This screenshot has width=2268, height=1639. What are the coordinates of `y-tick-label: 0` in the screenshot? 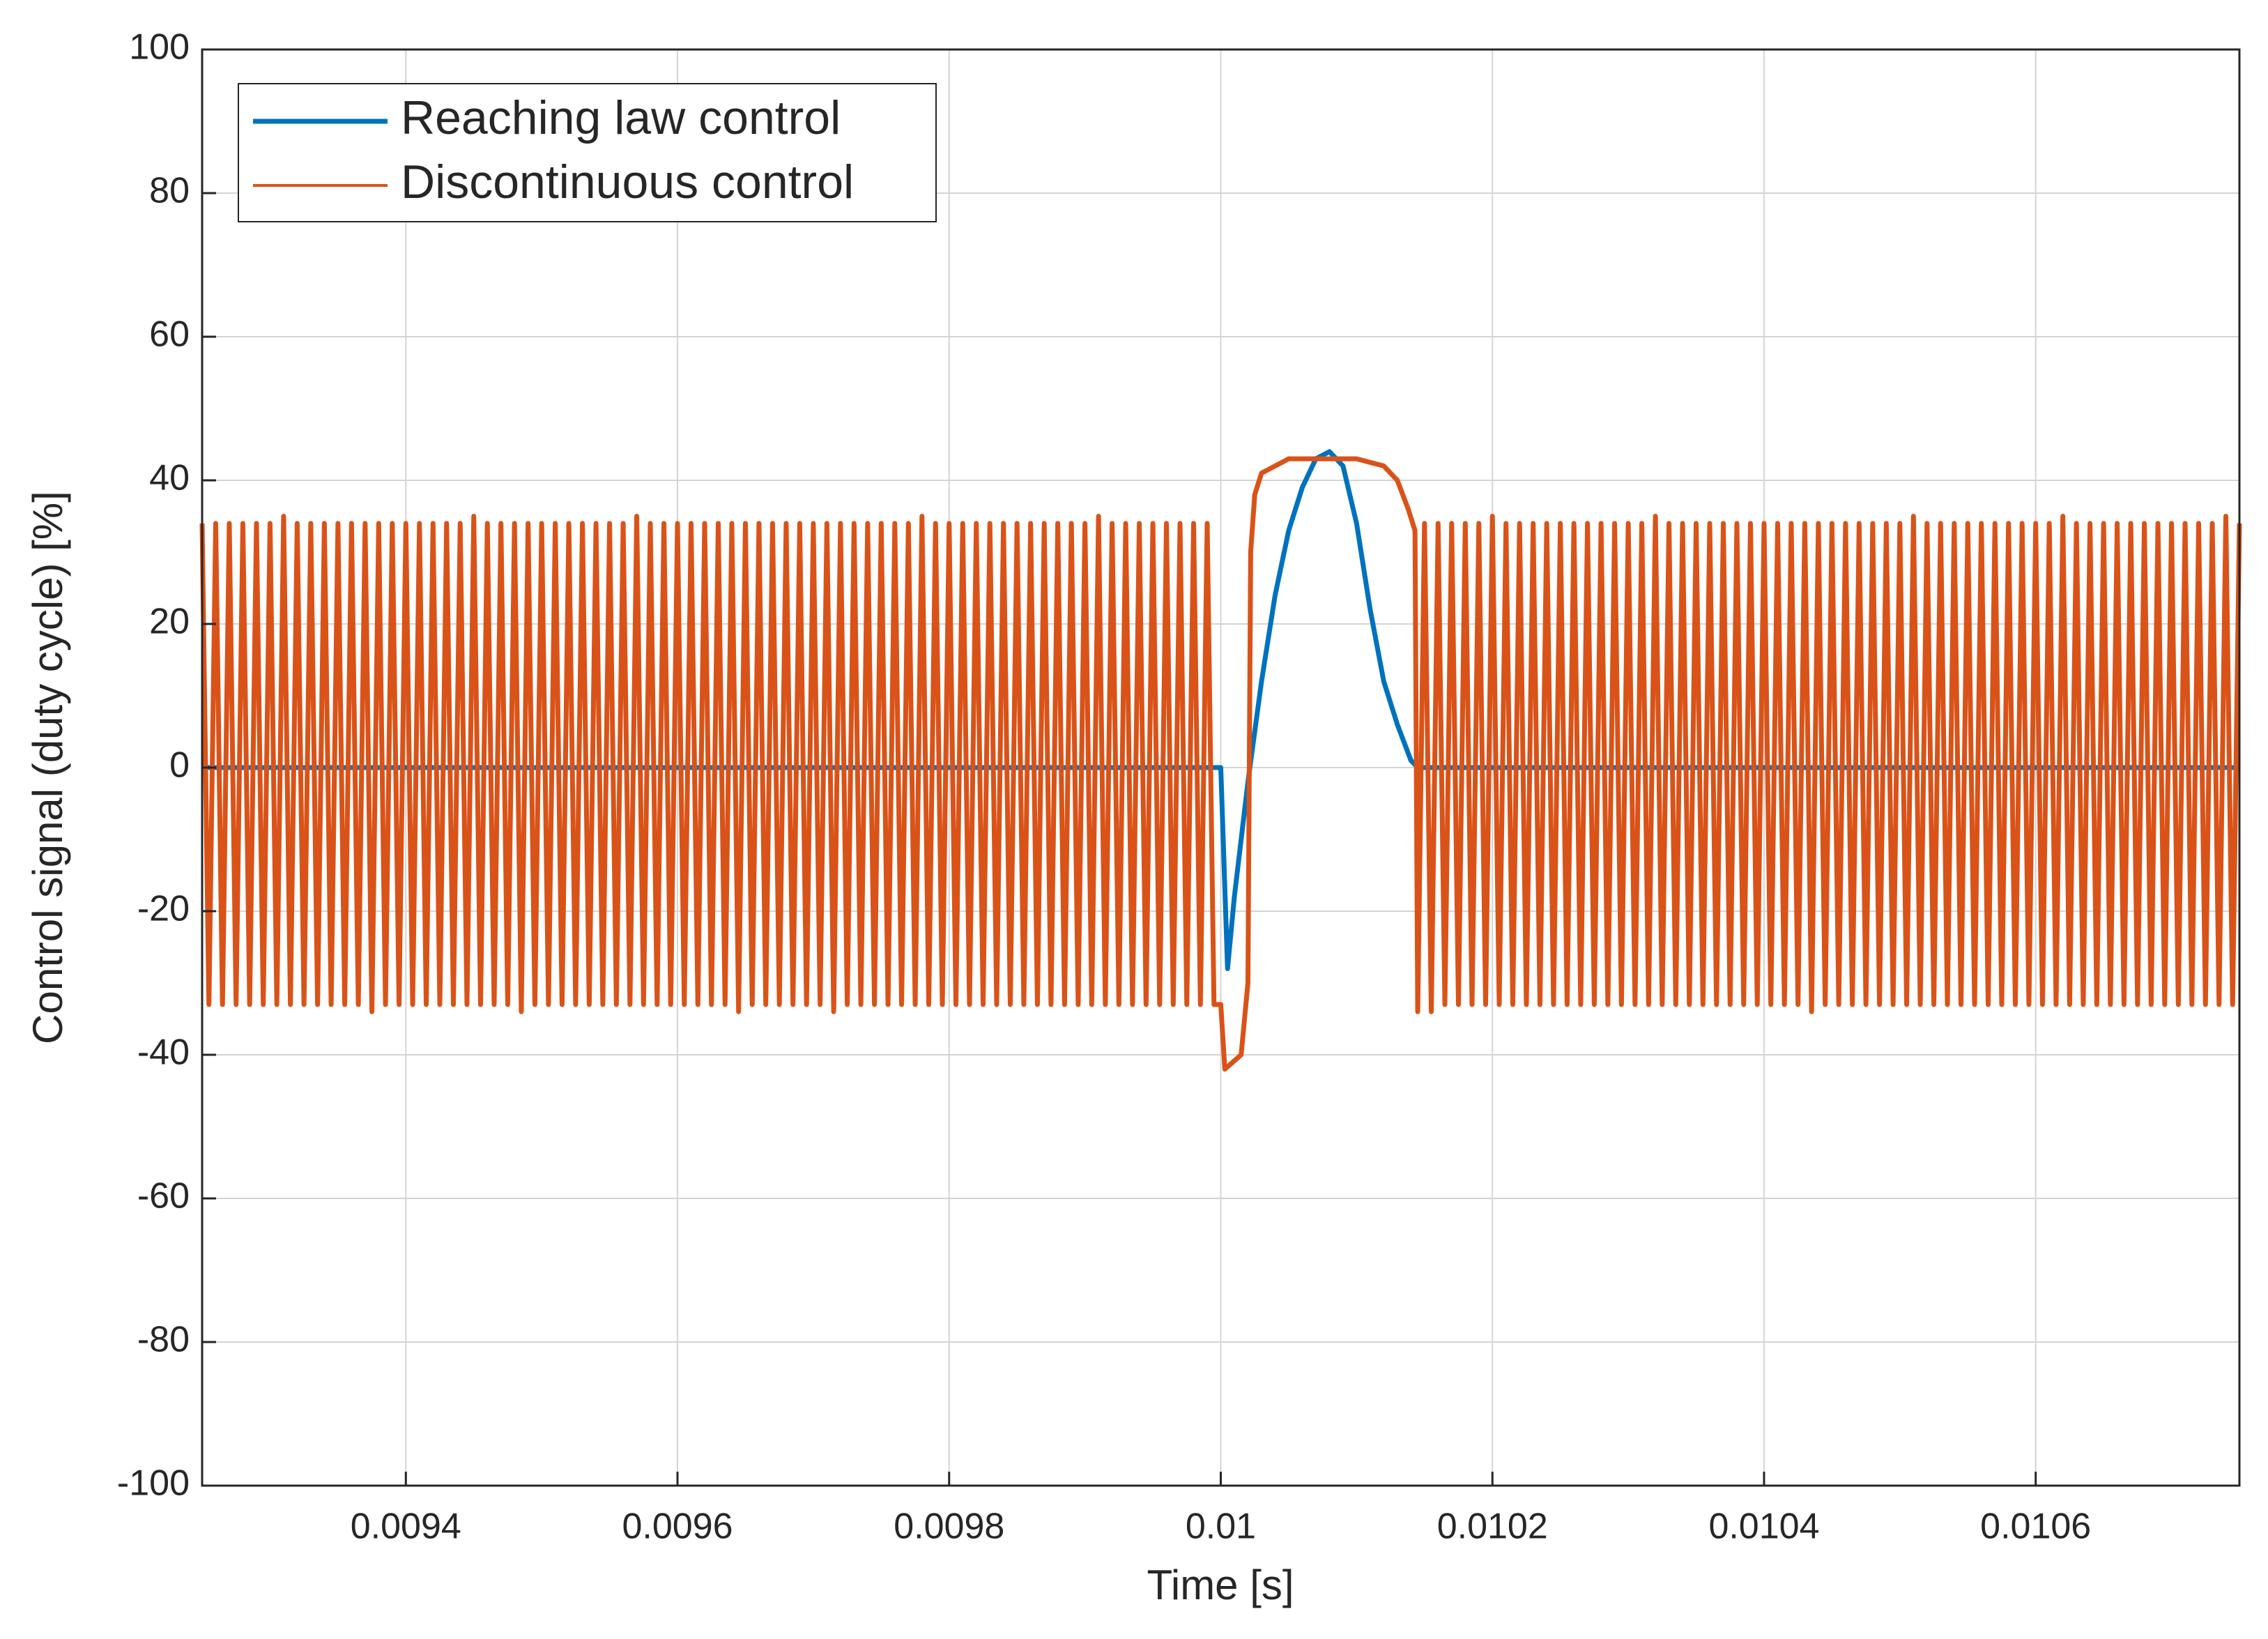 It's located at (180, 765).